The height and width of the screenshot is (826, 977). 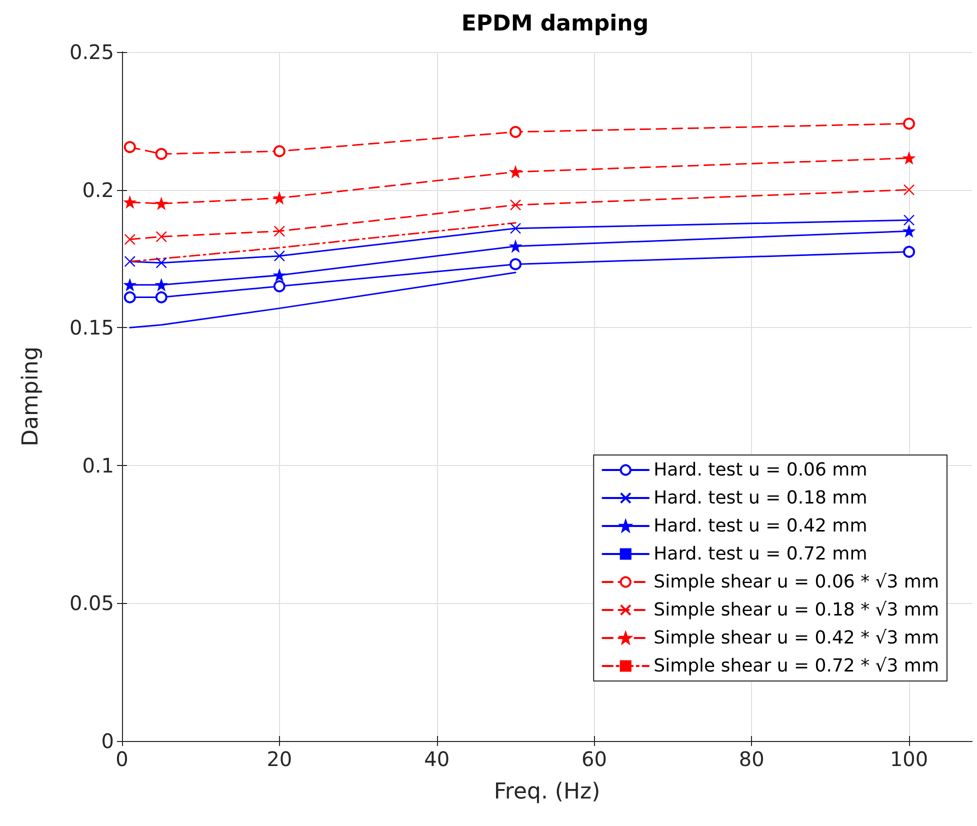 What do you see at coordinates (91, 603) in the screenshot?
I see `y-tick-label: 0.05` at bounding box center [91, 603].